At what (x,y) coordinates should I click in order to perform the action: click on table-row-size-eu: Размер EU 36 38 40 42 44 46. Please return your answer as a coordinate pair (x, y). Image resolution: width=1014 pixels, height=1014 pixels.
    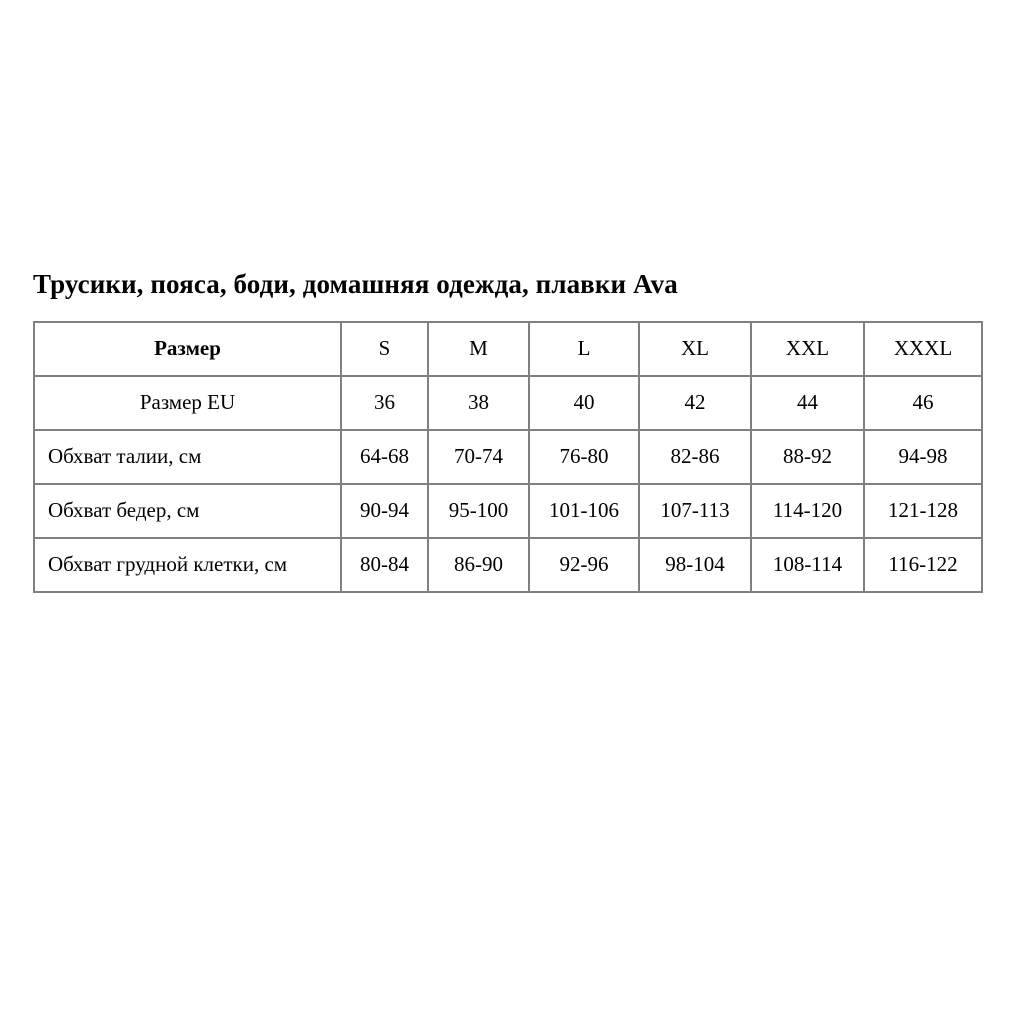
    Looking at the image, I should click on (508, 402).